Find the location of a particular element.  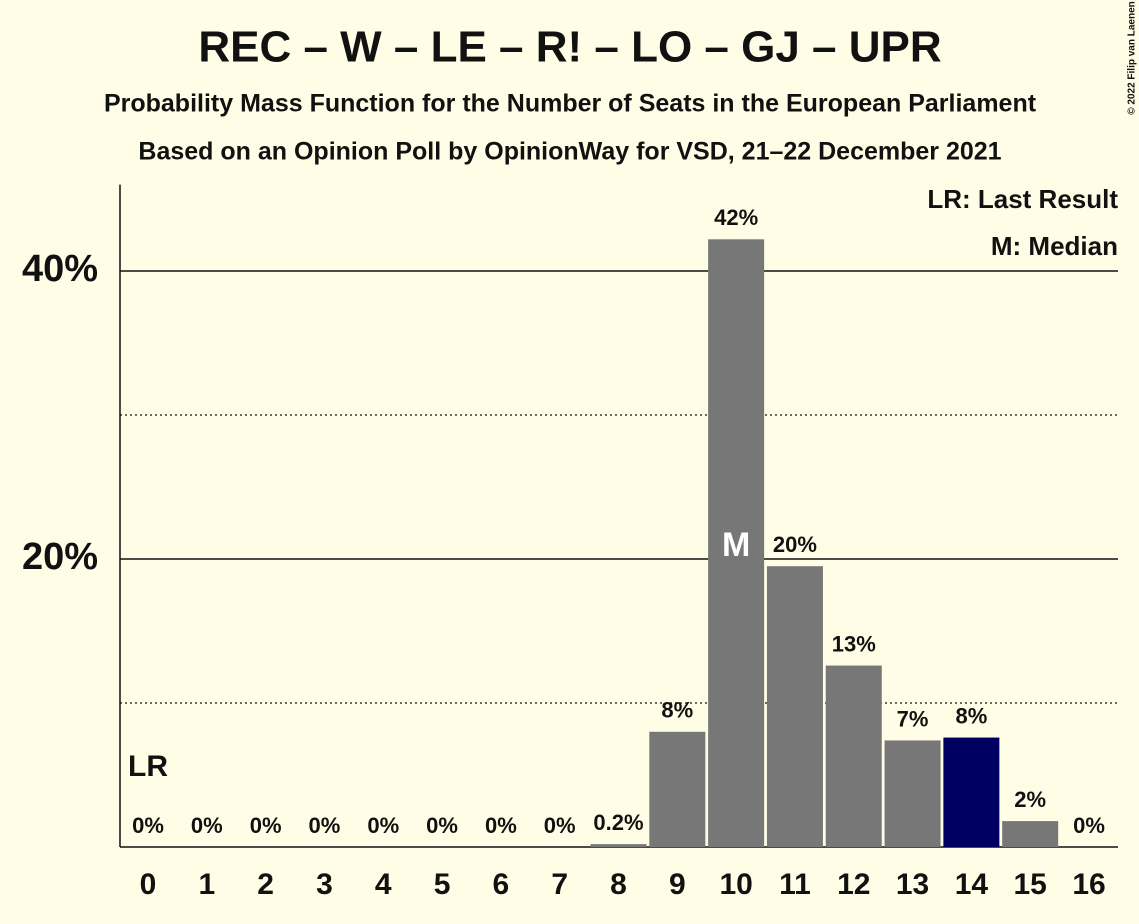

x-tick-label: 15 is located at coordinates (1030, 884).